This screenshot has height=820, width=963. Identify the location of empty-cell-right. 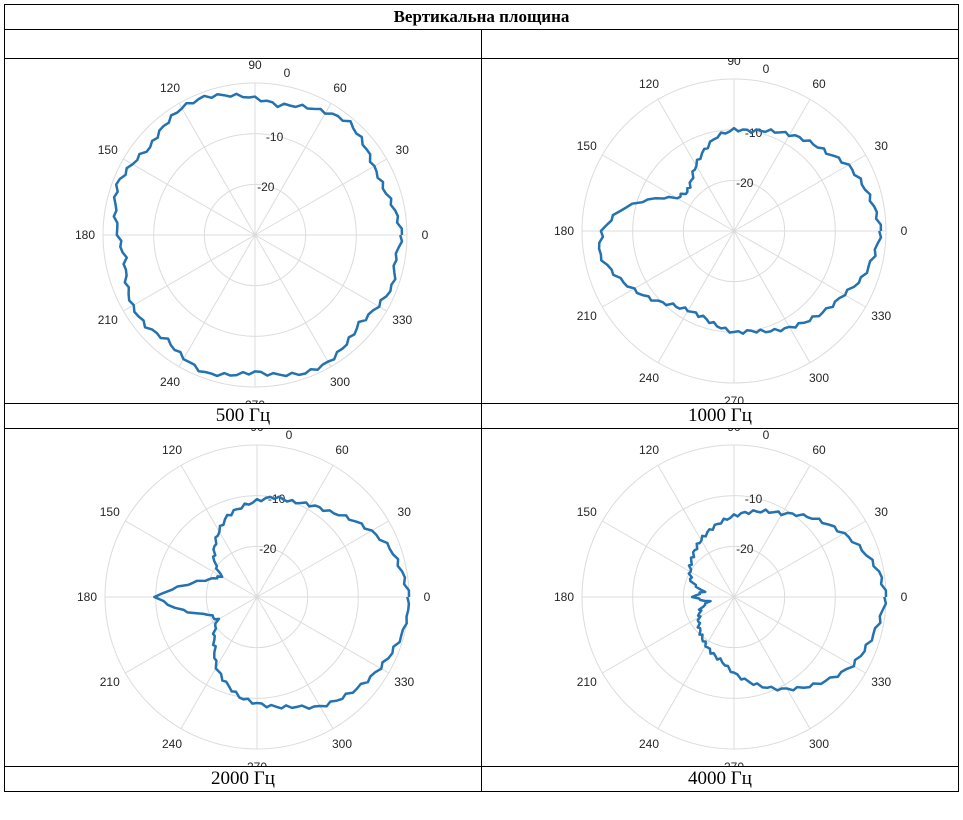
(720, 44).